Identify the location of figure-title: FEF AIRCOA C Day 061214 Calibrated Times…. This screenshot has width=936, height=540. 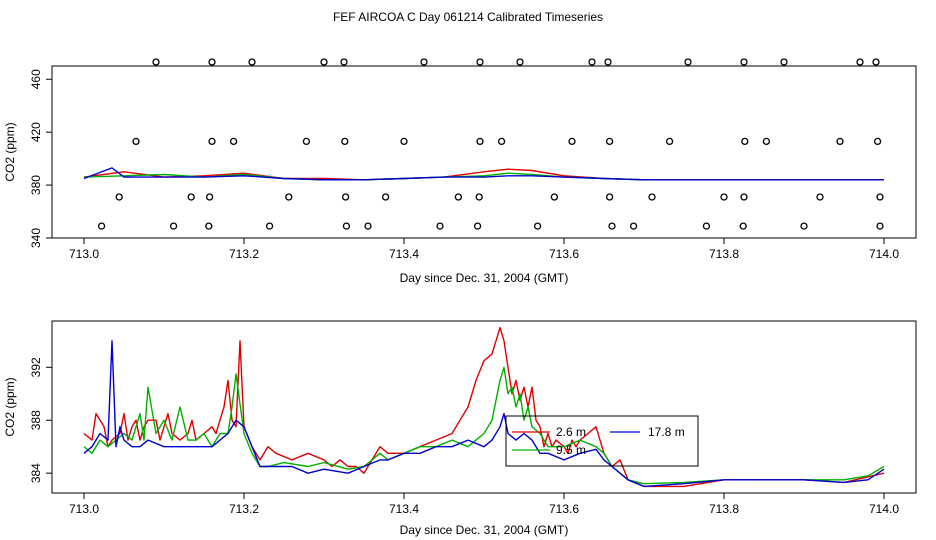
(468, 17).